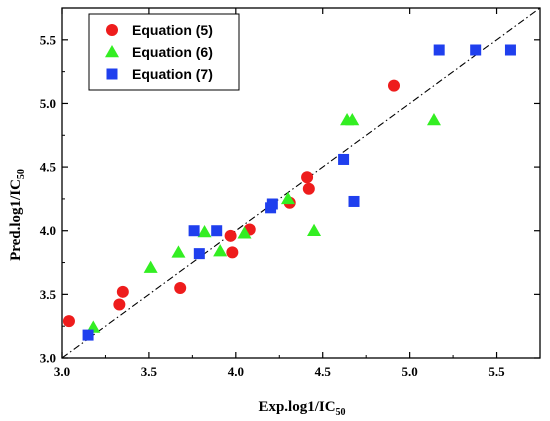 The width and height of the screenshot is (550, 421). I want to click on y-tick-label: 4.0, so click(48, 230).